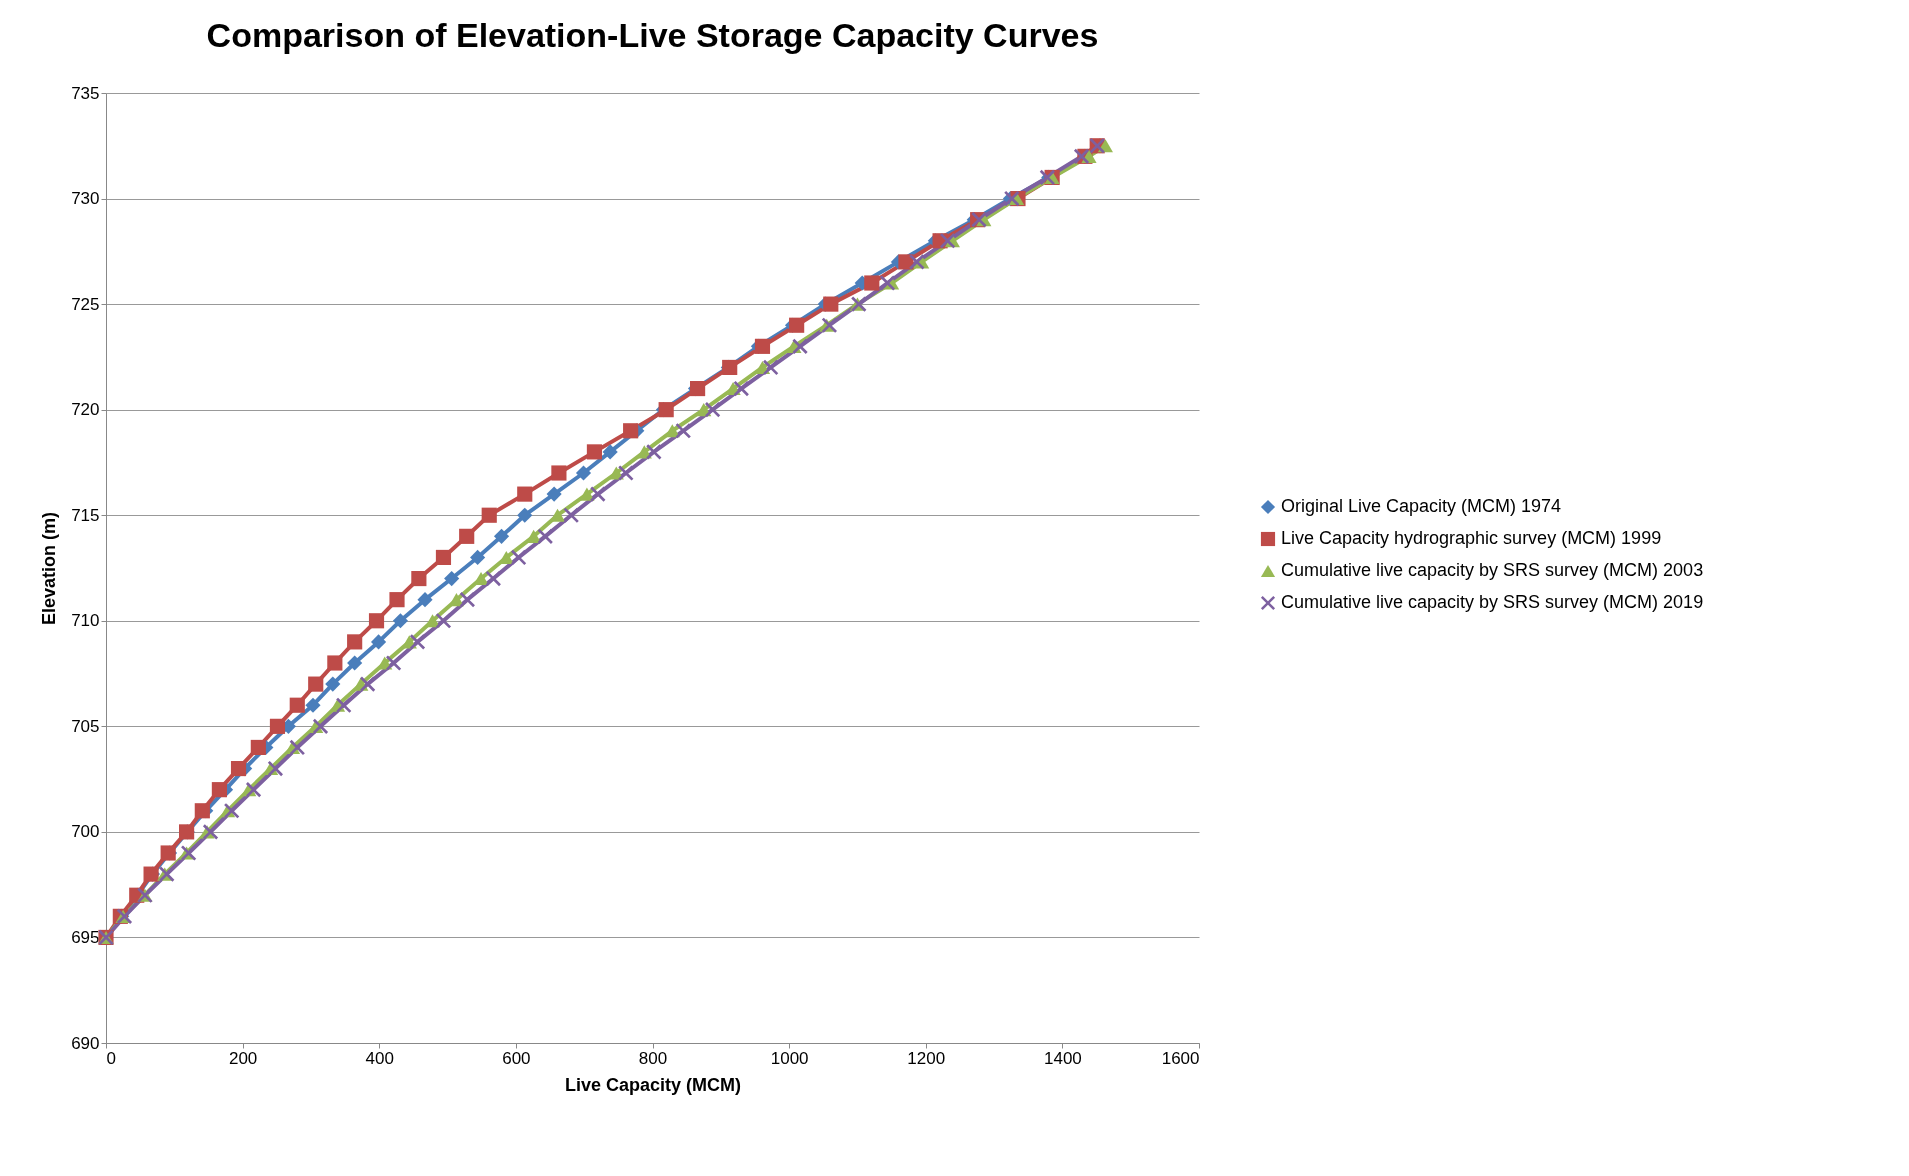 The image size is (1909, 1176). I want to click on x-tick-label: 200, so click(243, 1058).